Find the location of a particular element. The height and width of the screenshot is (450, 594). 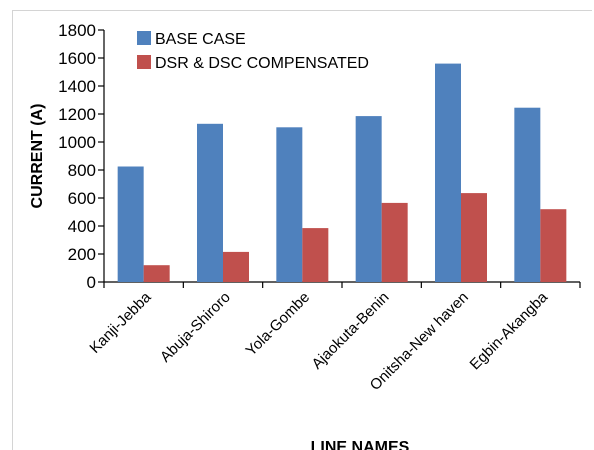

legend-swatch-base-case is located at coordinates (144, 38).